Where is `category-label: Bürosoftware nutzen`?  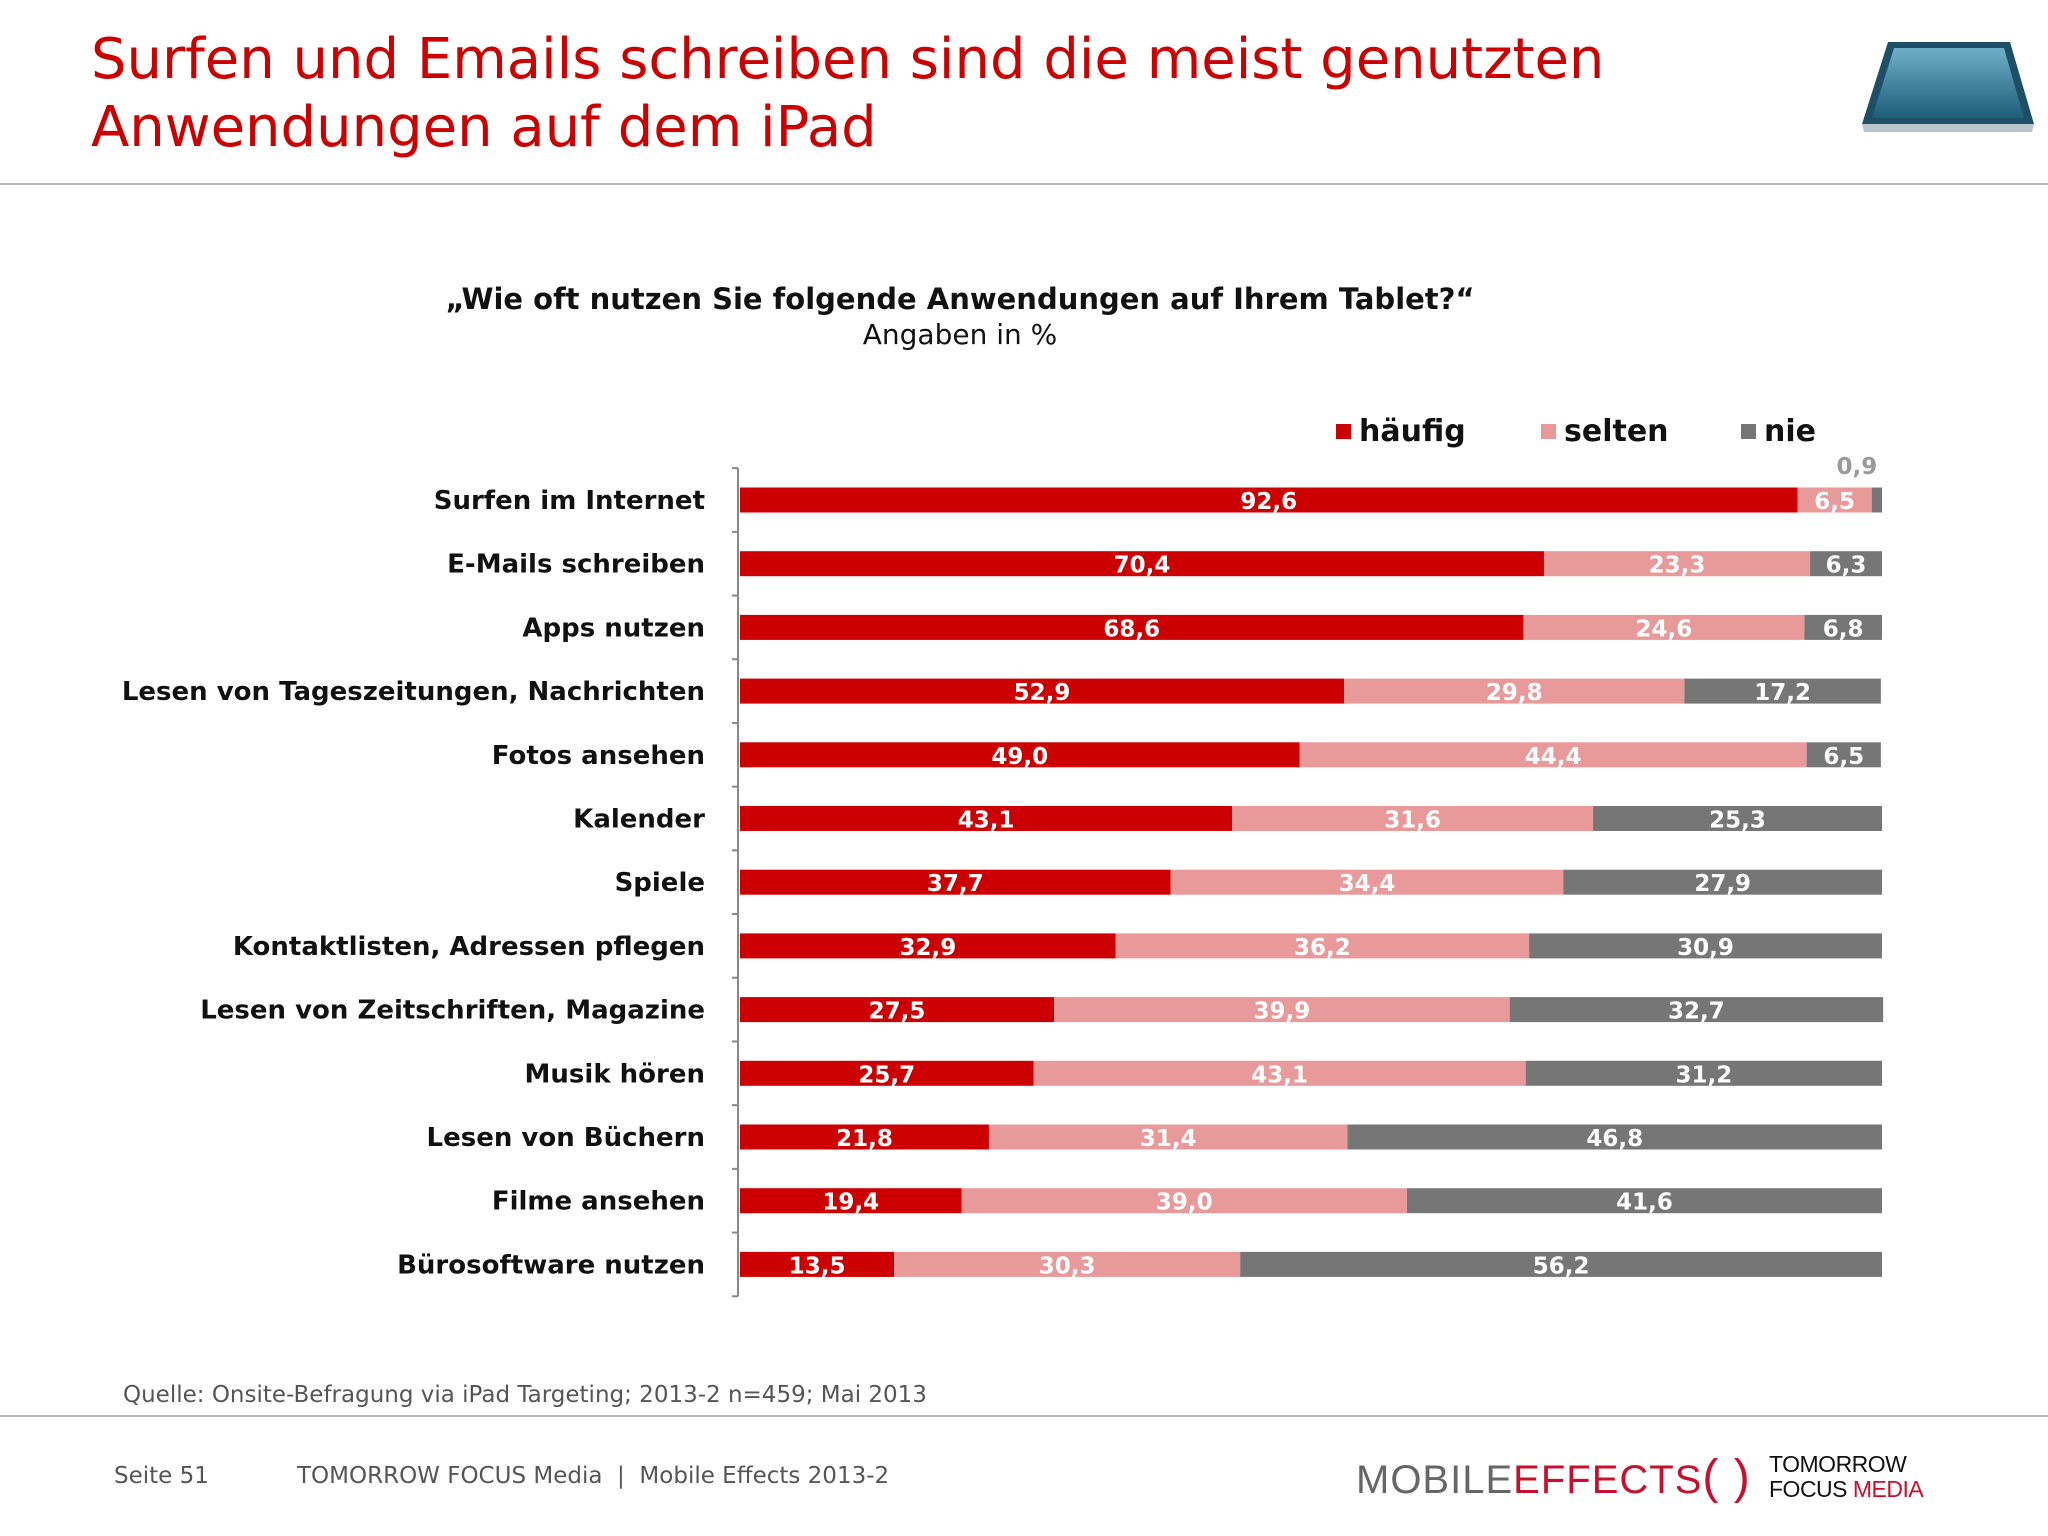
category-label: Bürosoftware nutzen is located at coordinates (551, 1265).